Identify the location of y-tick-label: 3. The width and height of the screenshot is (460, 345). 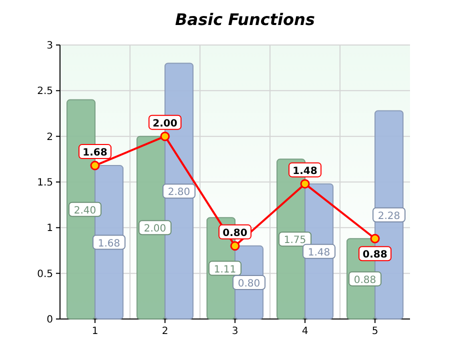
(49, 46).